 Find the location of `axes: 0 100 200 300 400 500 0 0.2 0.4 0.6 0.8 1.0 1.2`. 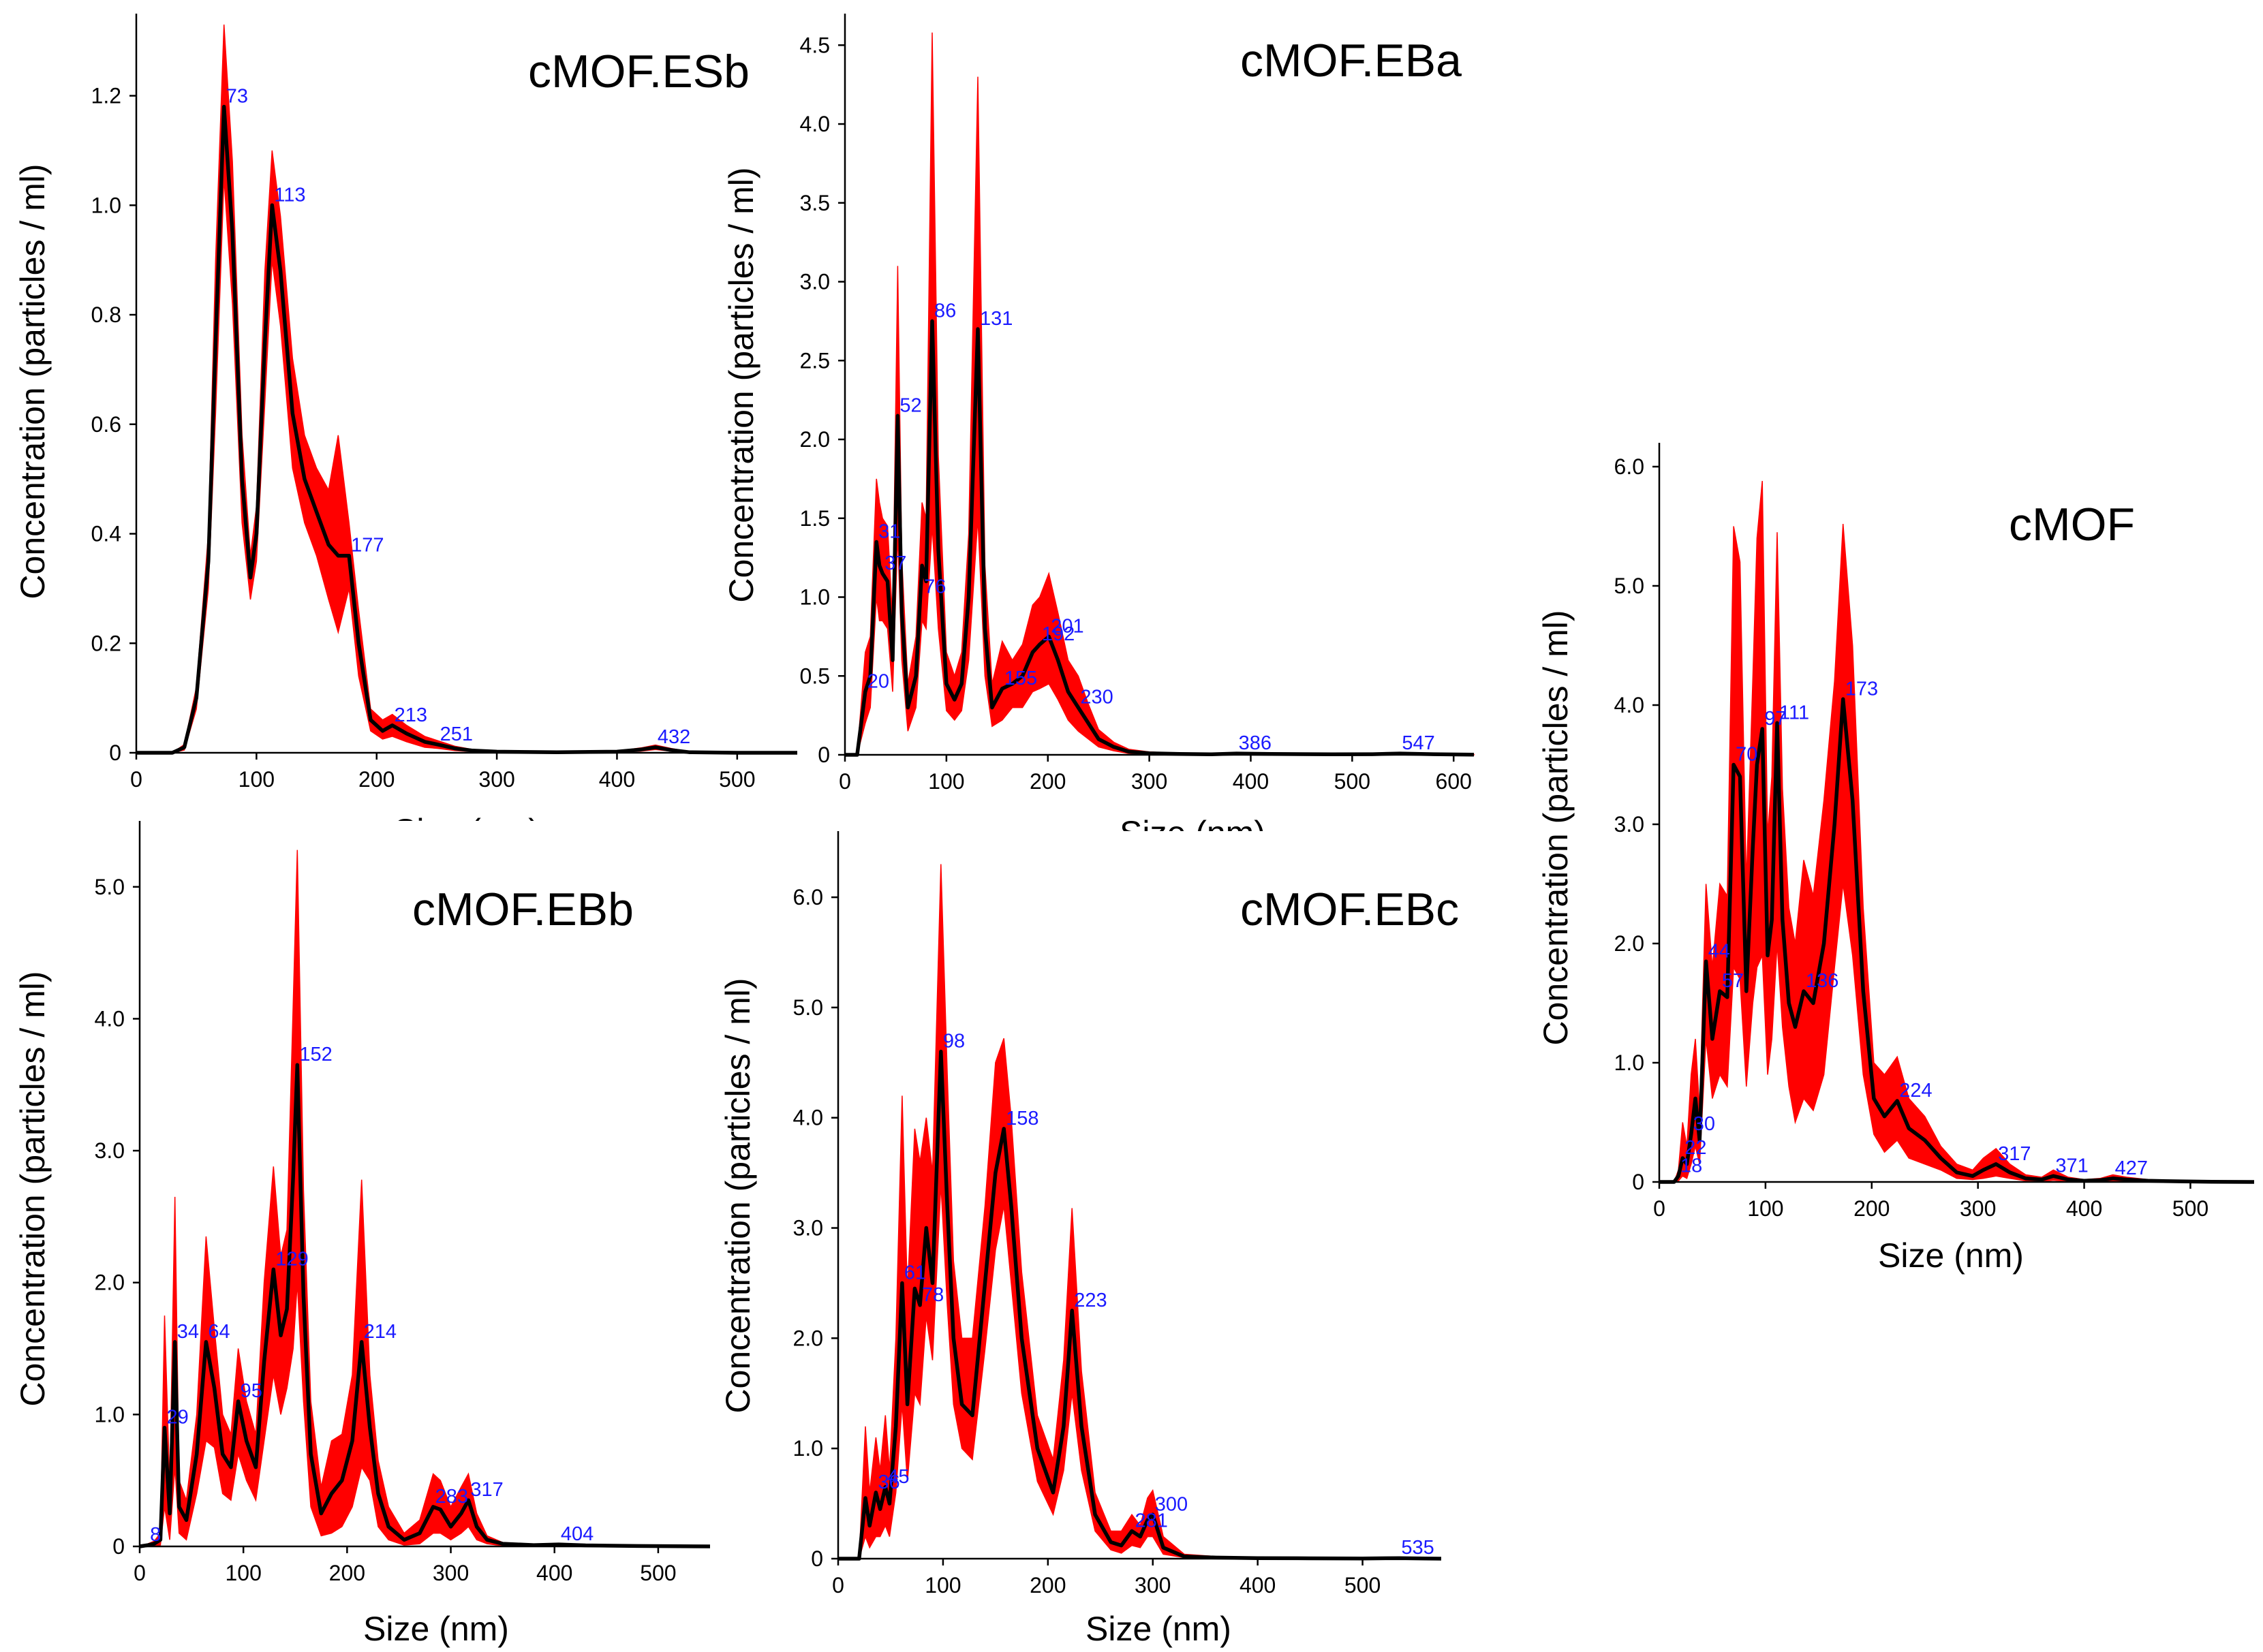

axes: 0 100 200 300 400 500 0 0.2 0.4 0.6 0.8 1.0 1.2 is located at coordinates (444, 403).